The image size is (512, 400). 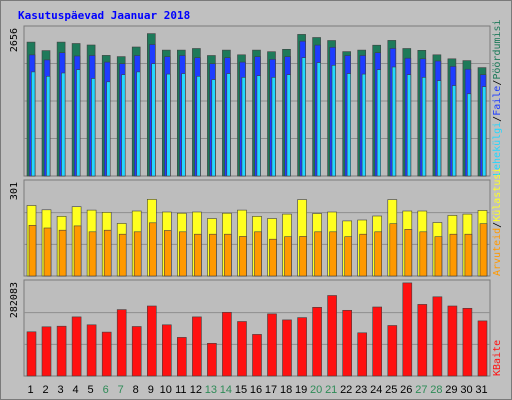 What do you see at coordinates (497, 252) in the screenshot?
I see `legend-item-arvuteid: Arvuteid` at bounding box center [497, 252].